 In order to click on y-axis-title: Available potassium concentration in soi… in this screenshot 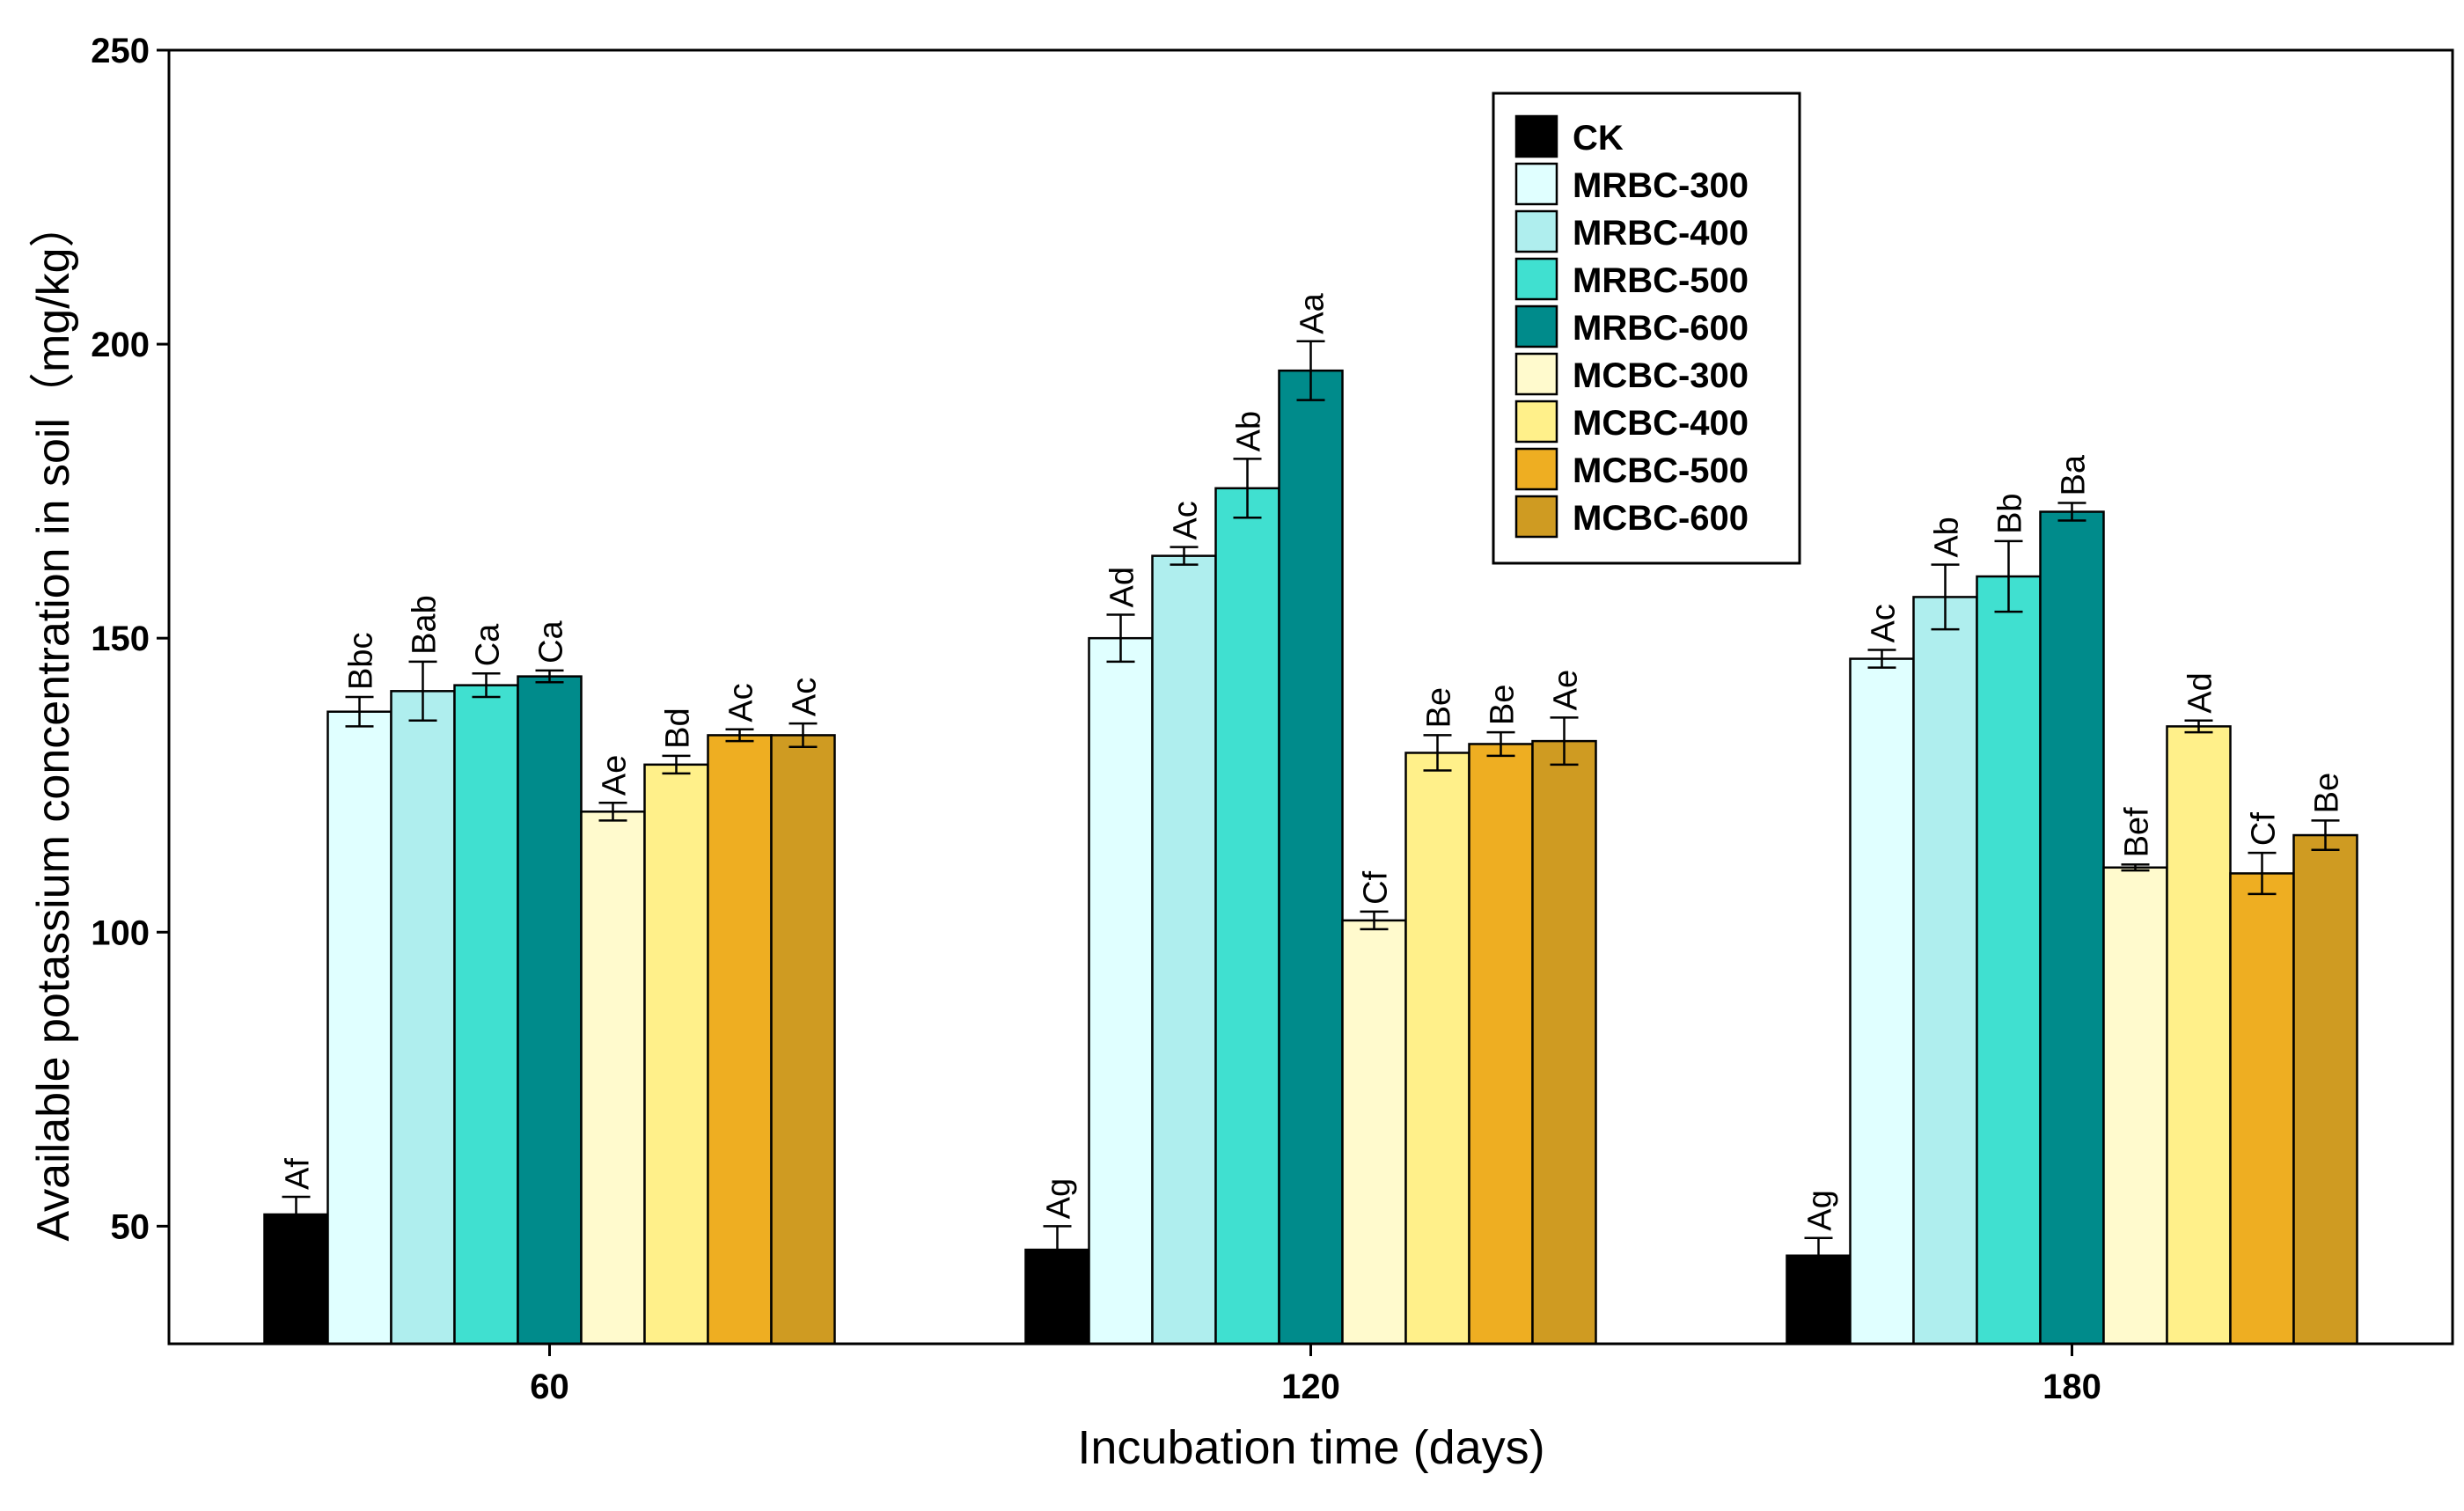, I will do `click(54, 721)`.